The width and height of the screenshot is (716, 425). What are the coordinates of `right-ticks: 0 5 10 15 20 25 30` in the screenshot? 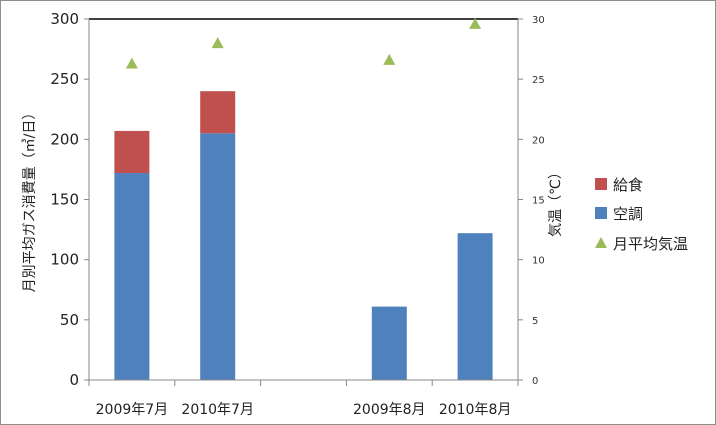 It's located at (531, 201).